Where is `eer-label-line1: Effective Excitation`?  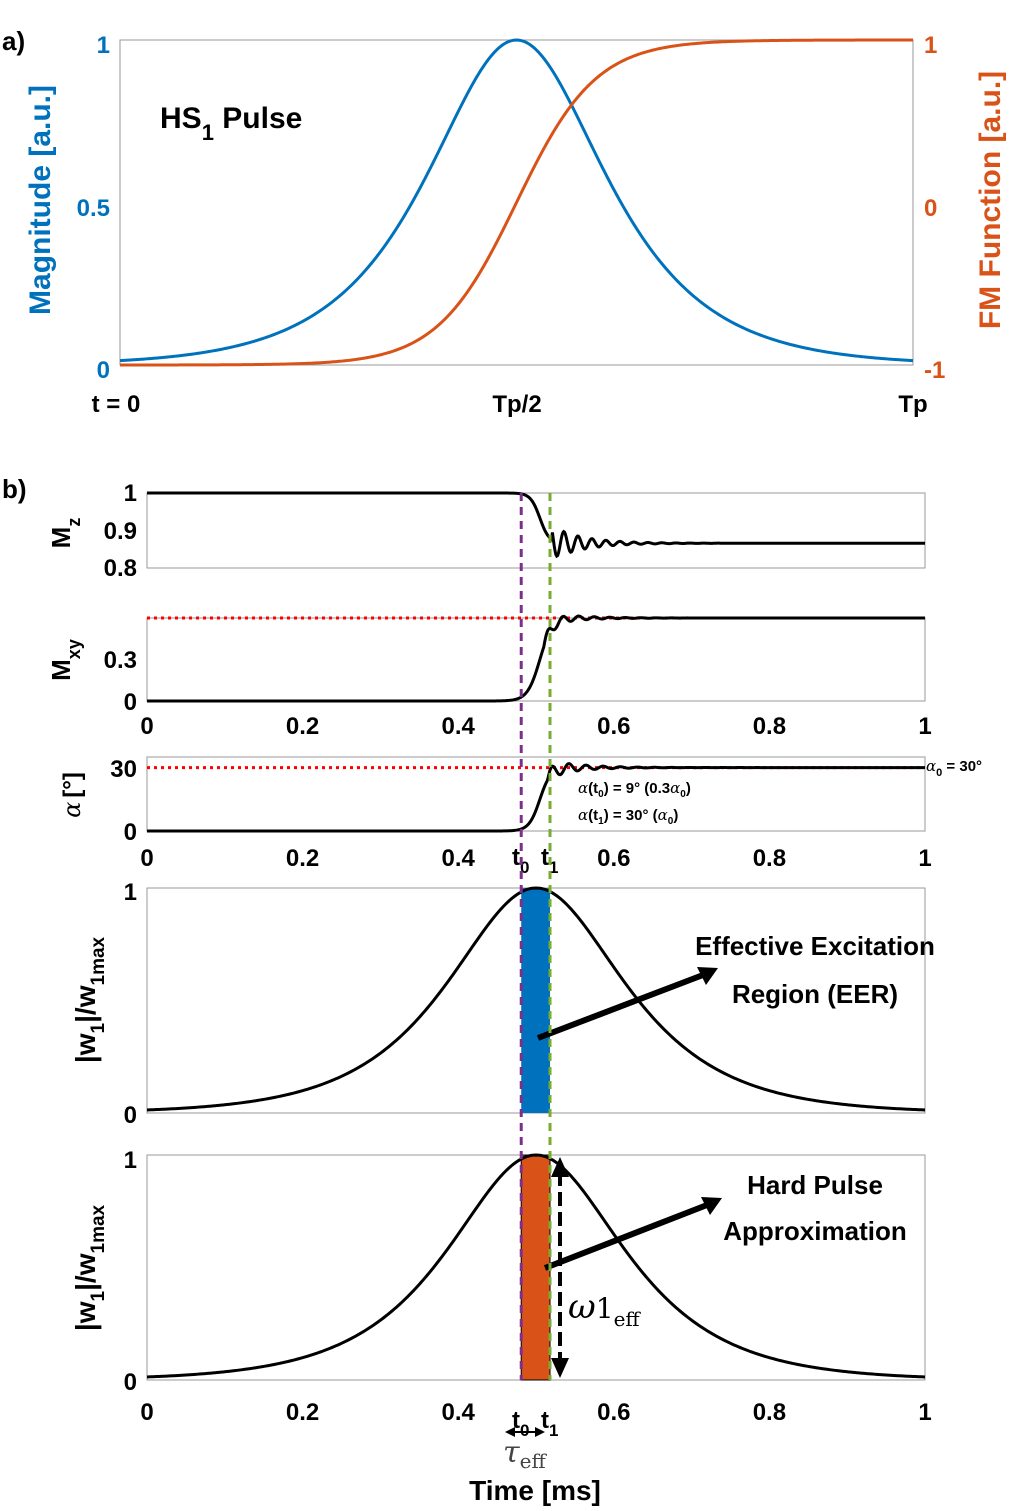
eer-label-line1: Effective Excitation is located at coordinates (815, 946).